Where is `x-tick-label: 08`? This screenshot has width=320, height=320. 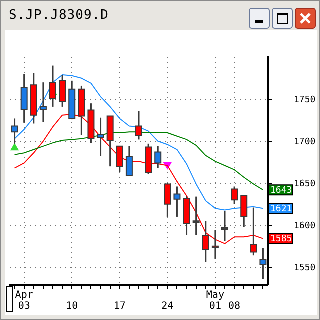 x-tick-label: 08 is located at coordinates (234, 306).